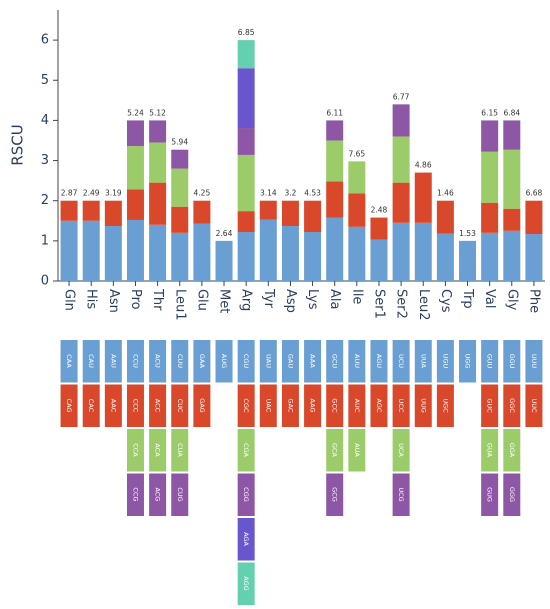 This screenshot has width=550, height=609. I want to click on x-tick-label: Tyr, so click(268, 298).